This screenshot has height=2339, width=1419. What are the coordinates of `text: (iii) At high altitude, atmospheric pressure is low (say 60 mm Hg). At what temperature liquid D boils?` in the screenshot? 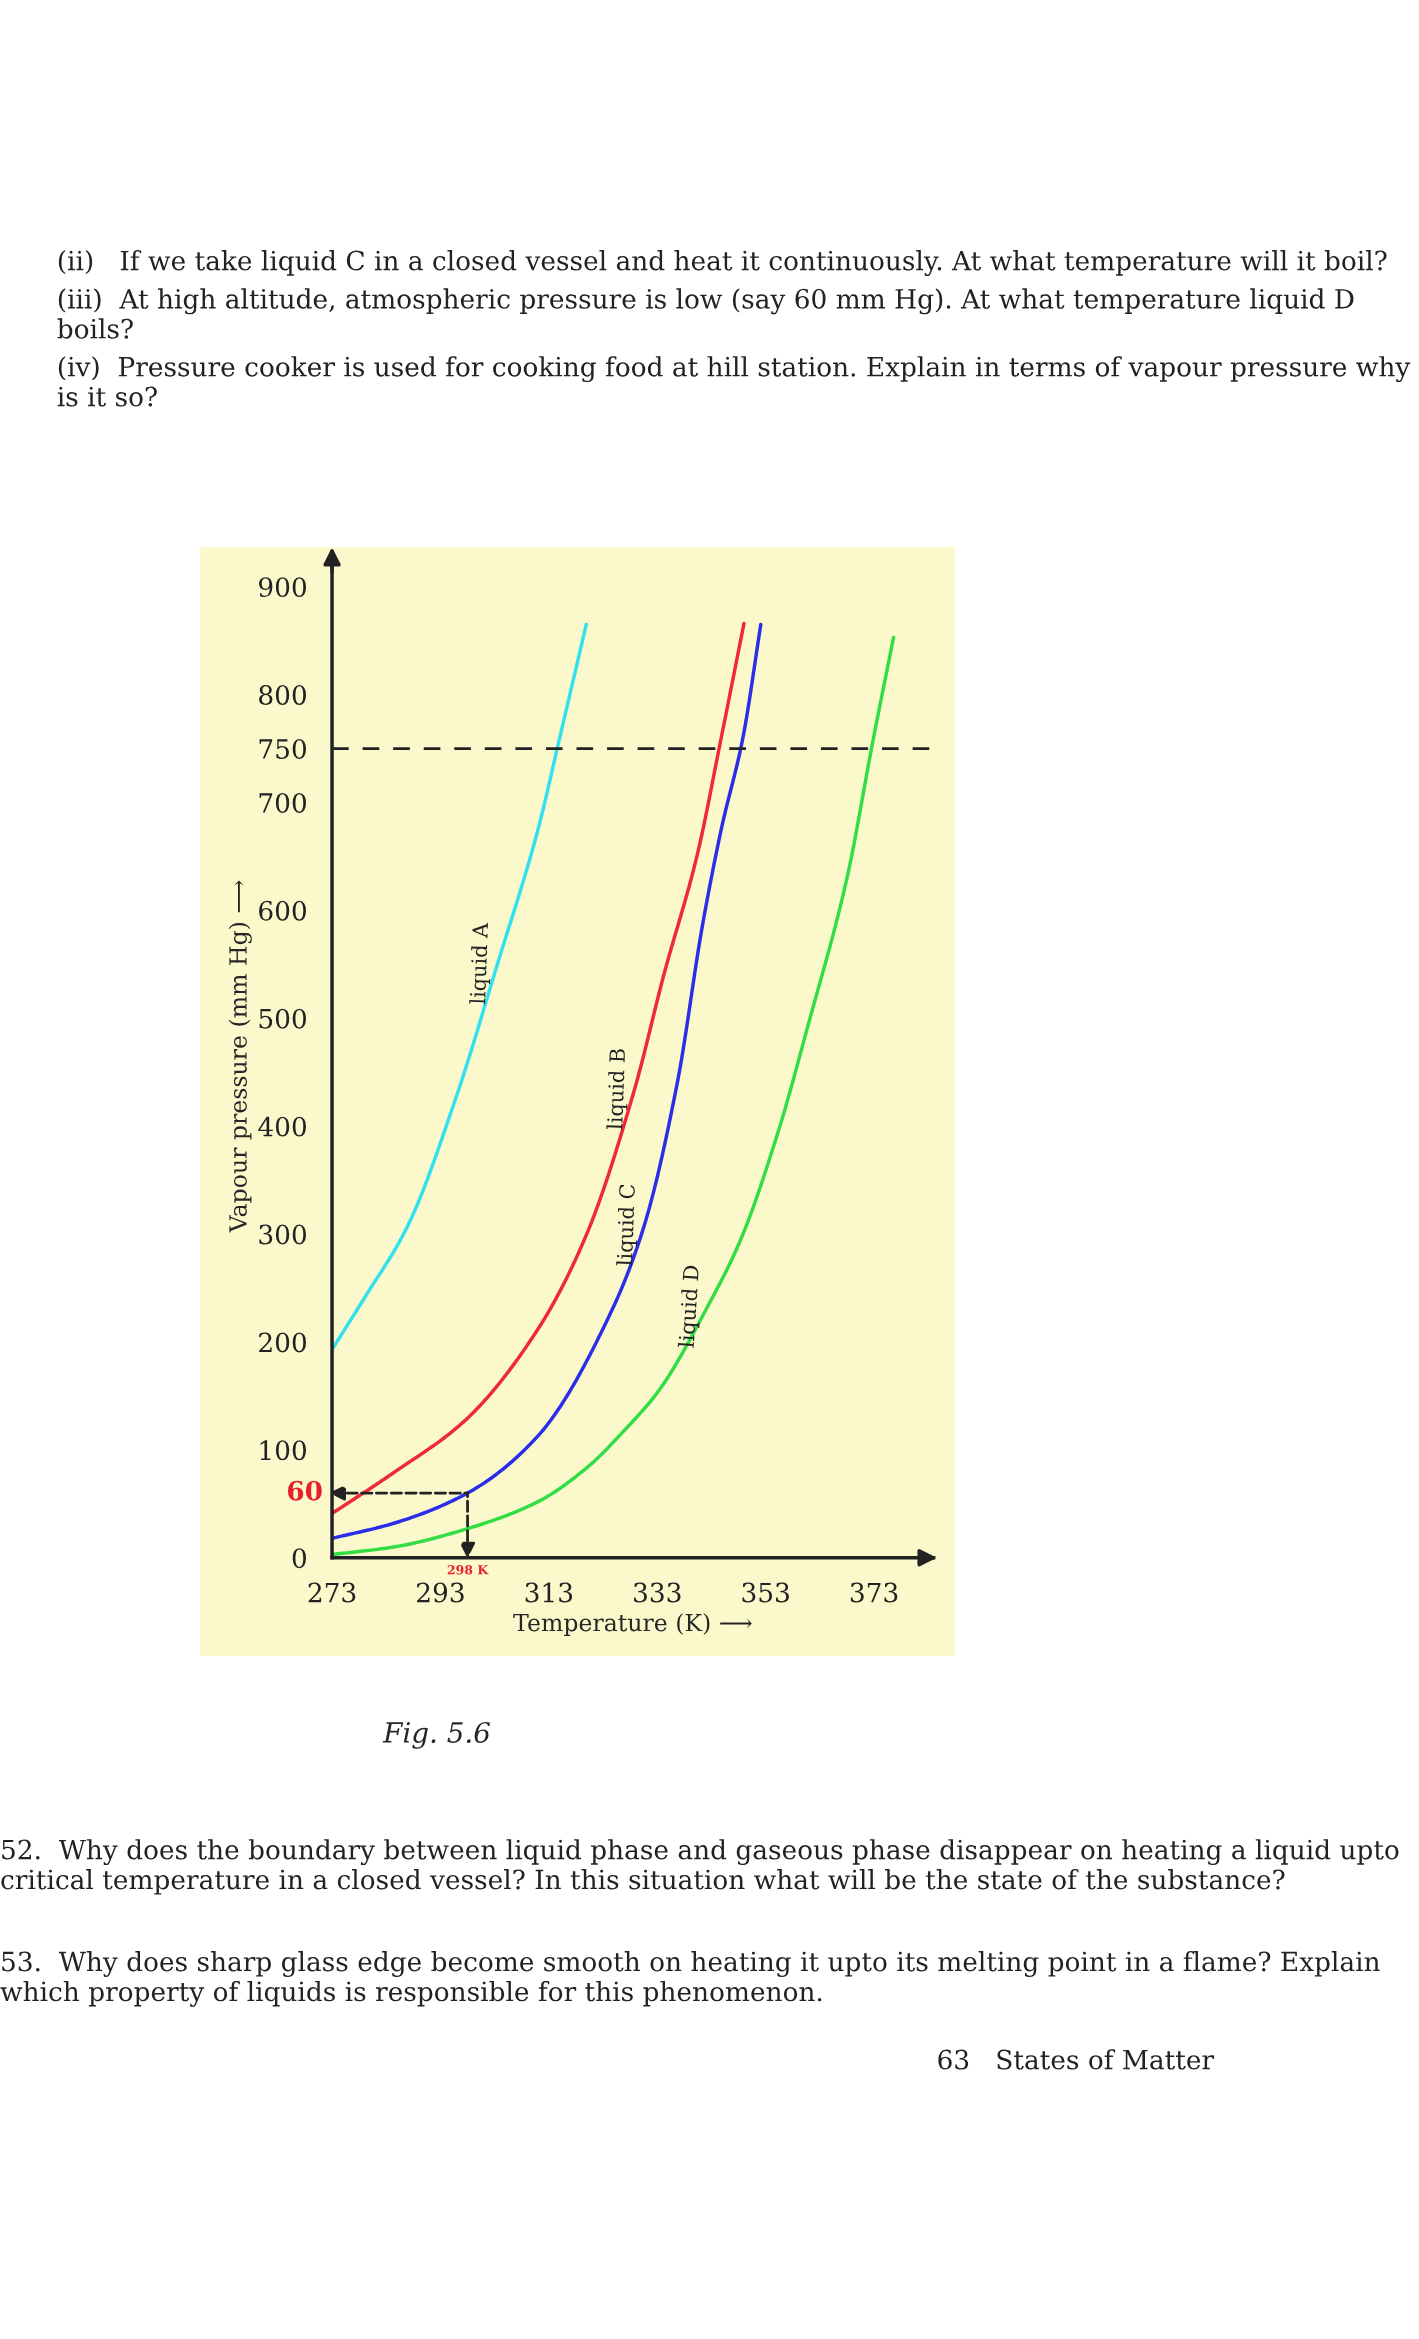 It's located at (705, 313).